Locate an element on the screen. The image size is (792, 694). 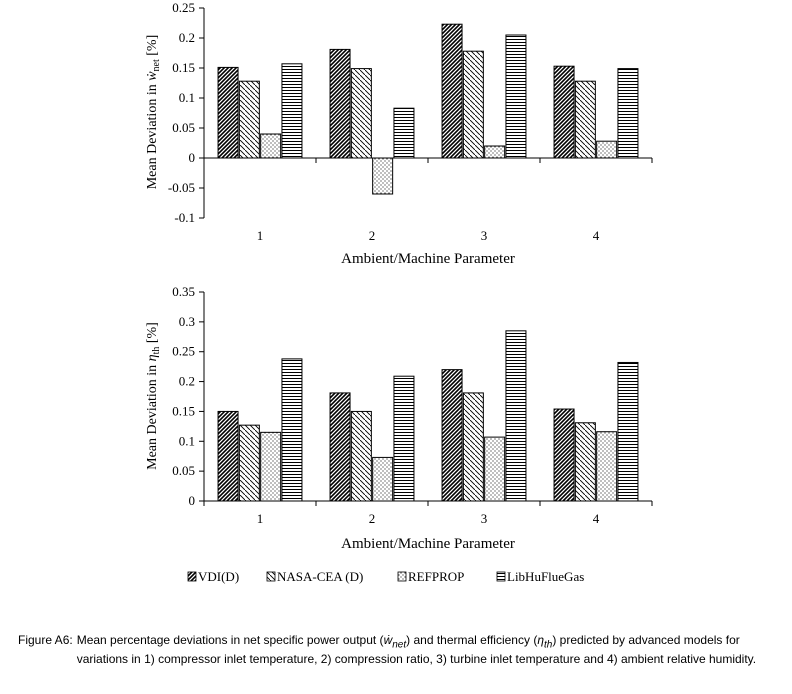
chart-wnet-x-axis-label: Ambient/Machine Parameter is located at coordinates (428, 259).